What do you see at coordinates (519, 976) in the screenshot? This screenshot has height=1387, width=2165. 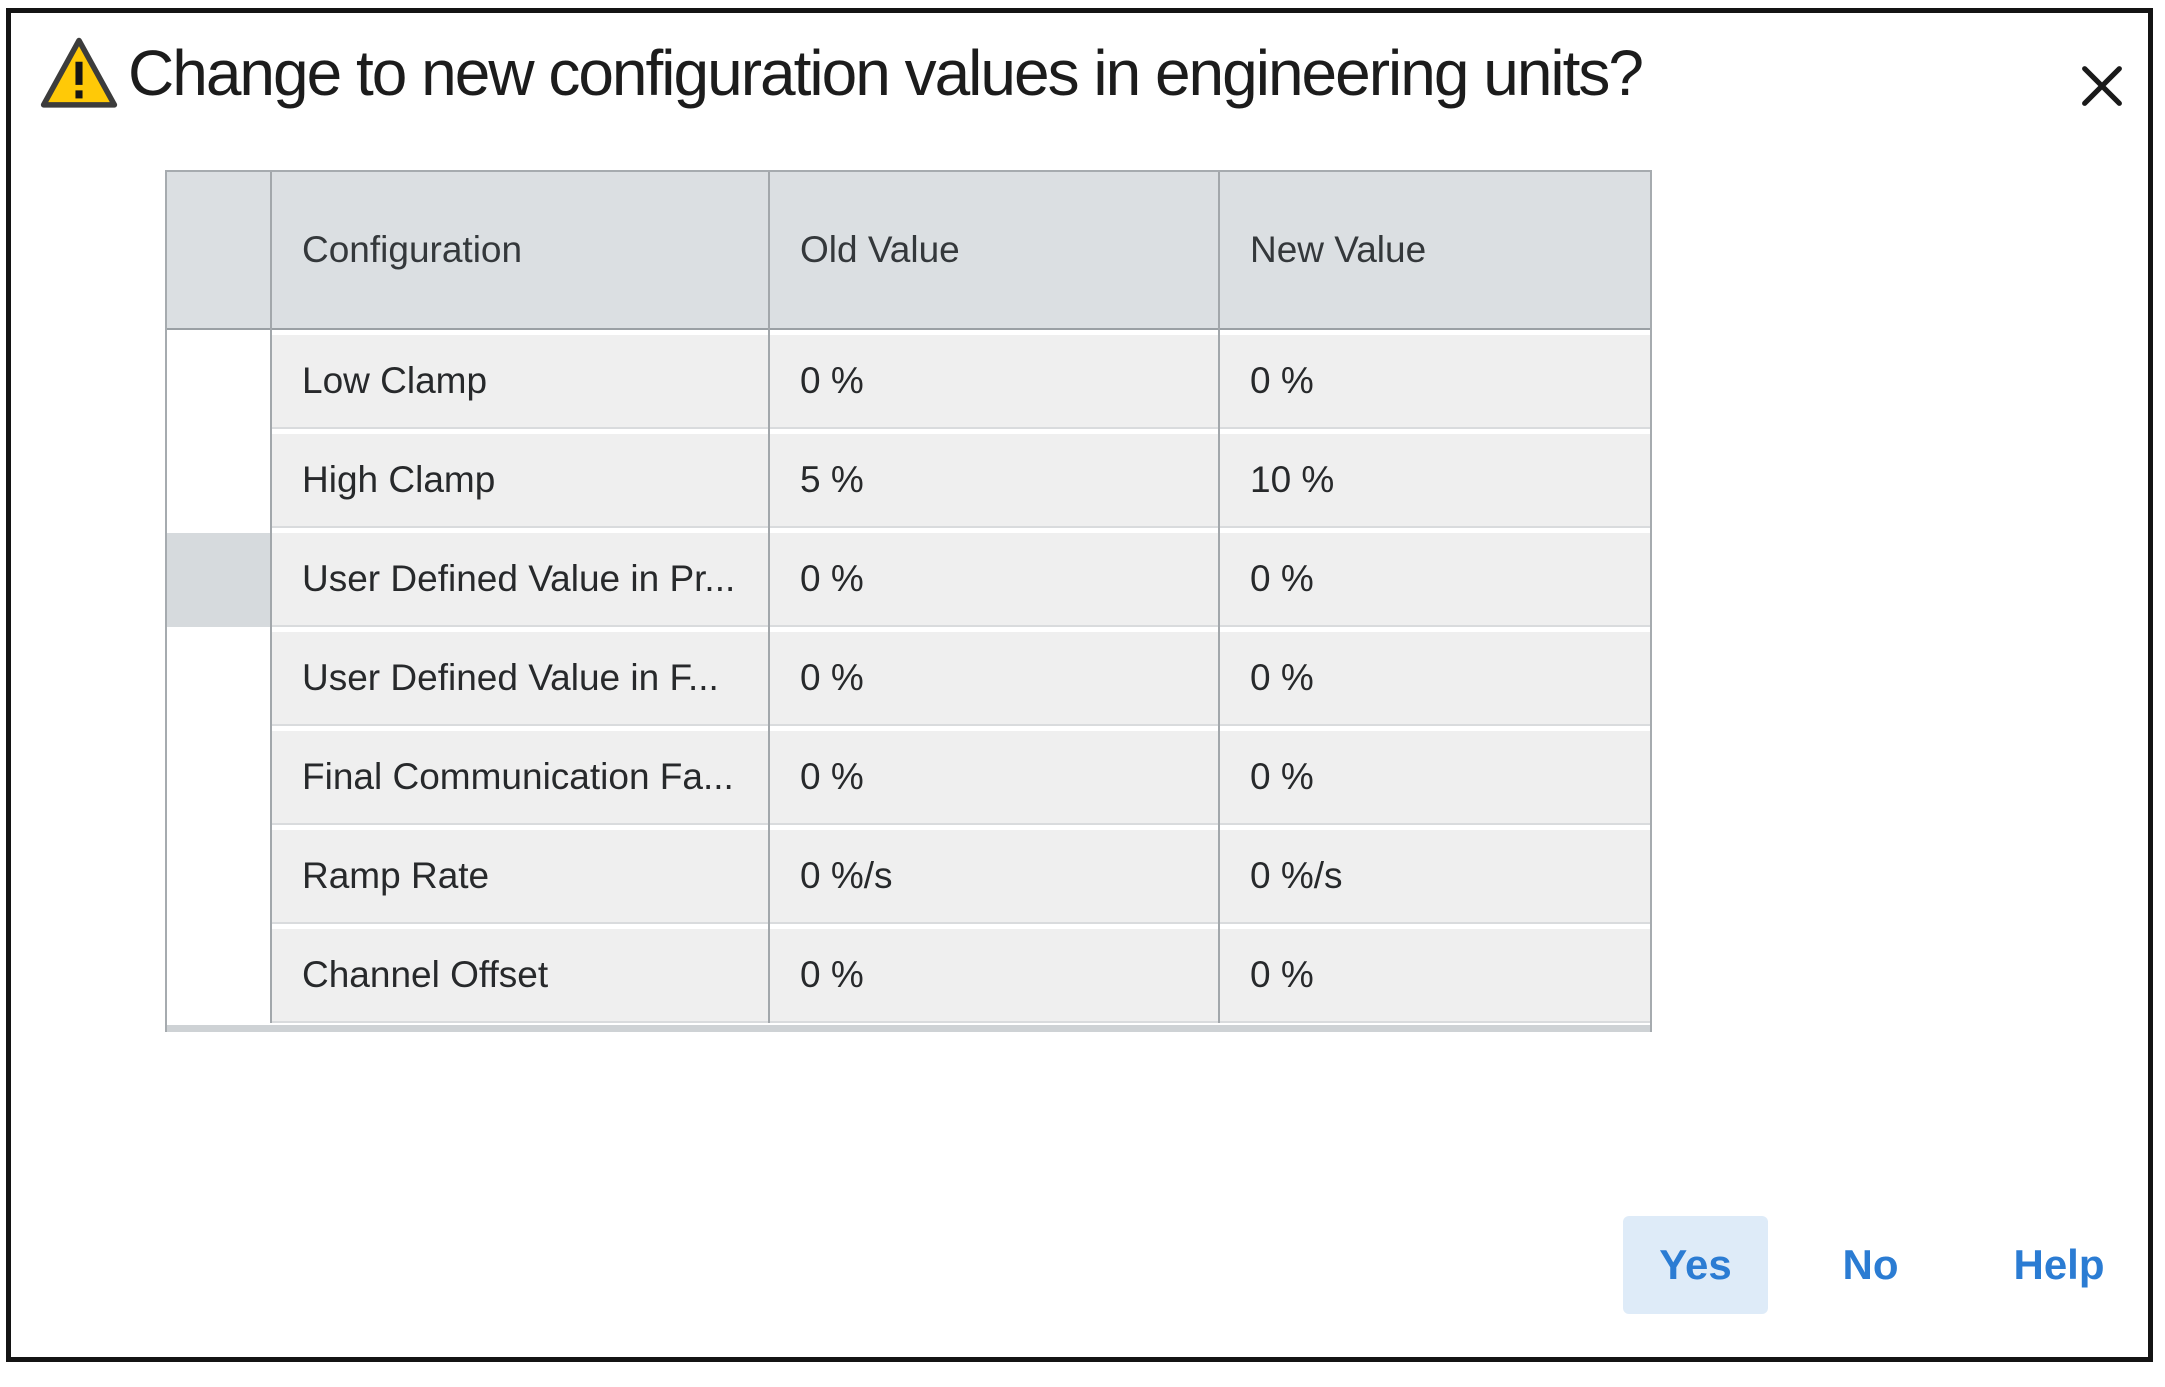 I see `configuration-cell: Channel Offset` at bounding box center [519, 976].